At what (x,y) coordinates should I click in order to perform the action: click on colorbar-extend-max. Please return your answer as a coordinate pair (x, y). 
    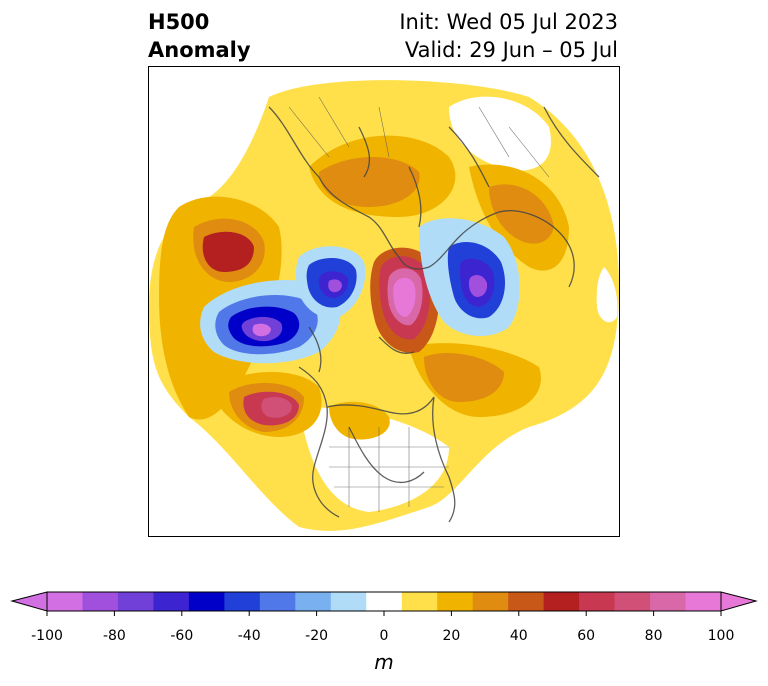
    Looking at the image, I should click on (739, 601).